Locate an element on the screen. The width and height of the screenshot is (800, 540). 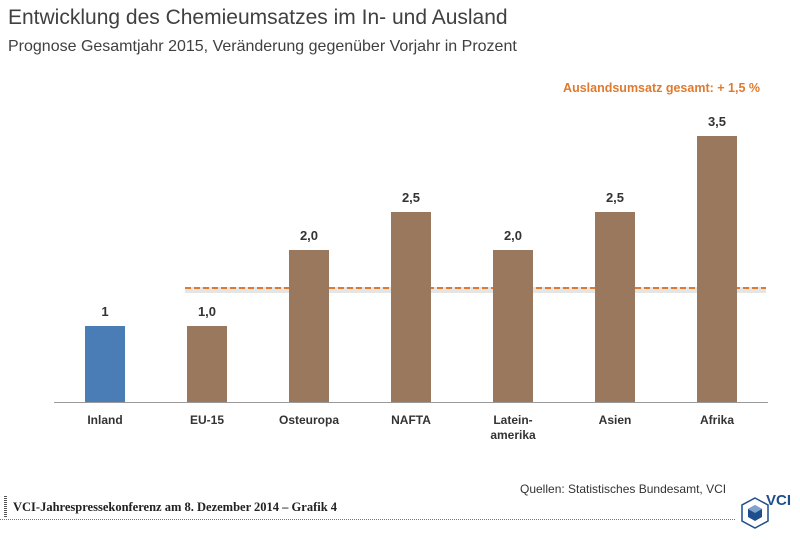
footer-marker is located at coordinates (5, 507).